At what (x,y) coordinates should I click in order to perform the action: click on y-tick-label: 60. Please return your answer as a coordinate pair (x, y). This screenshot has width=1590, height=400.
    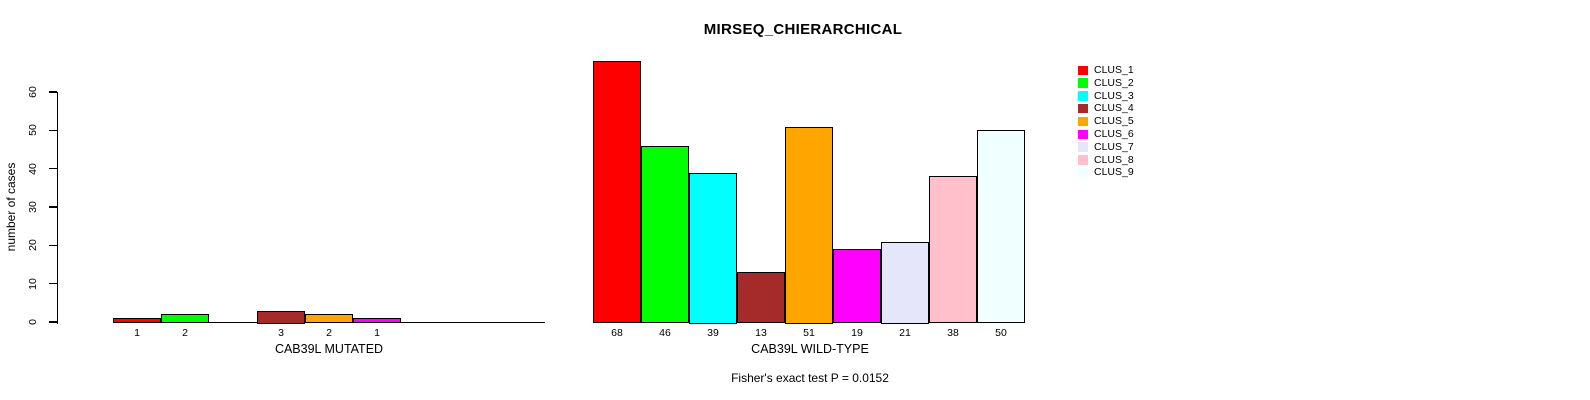
    Looking at the image, I should click on (33, 92).